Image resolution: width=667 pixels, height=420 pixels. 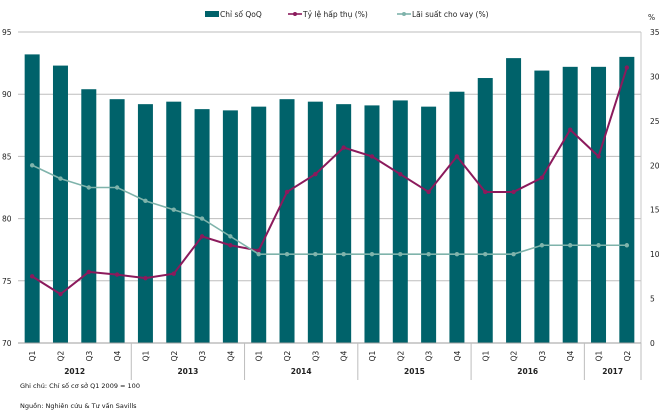 I want to click on year-label: 2012, so click(x=74, y=371).